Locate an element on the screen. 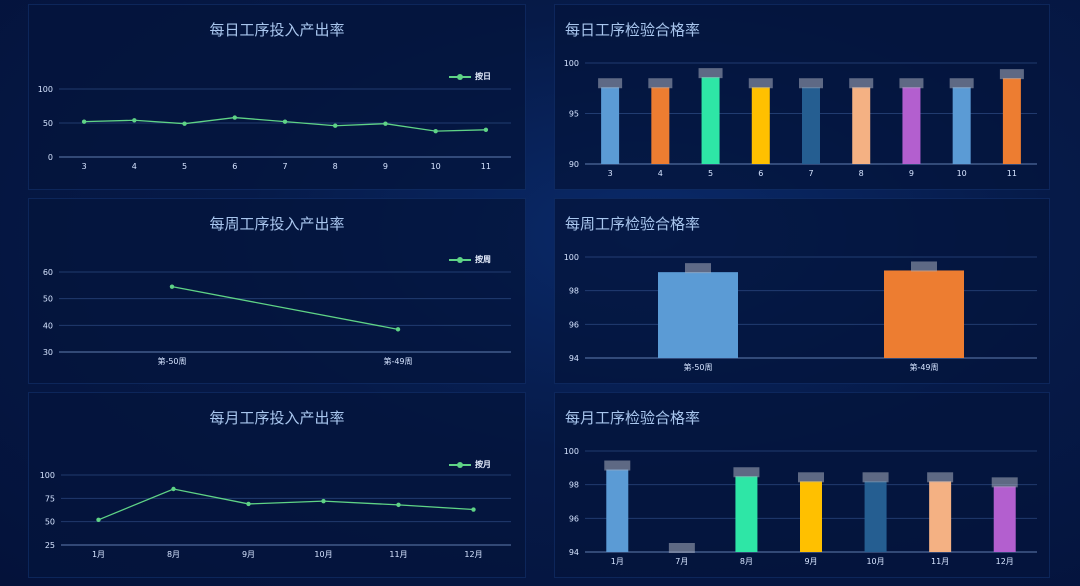 The width and height of the screenshot is (1080, 586). x-tick-label: 12月 is located at coordinates (1005, 561).